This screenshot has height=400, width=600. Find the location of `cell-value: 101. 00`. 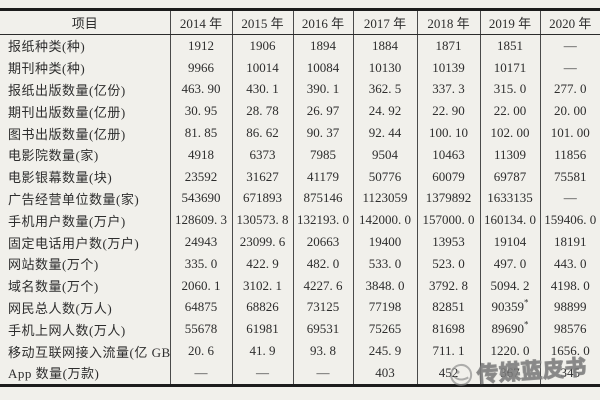

cell-value: 101. 00 is located at coordinates (569, 133).